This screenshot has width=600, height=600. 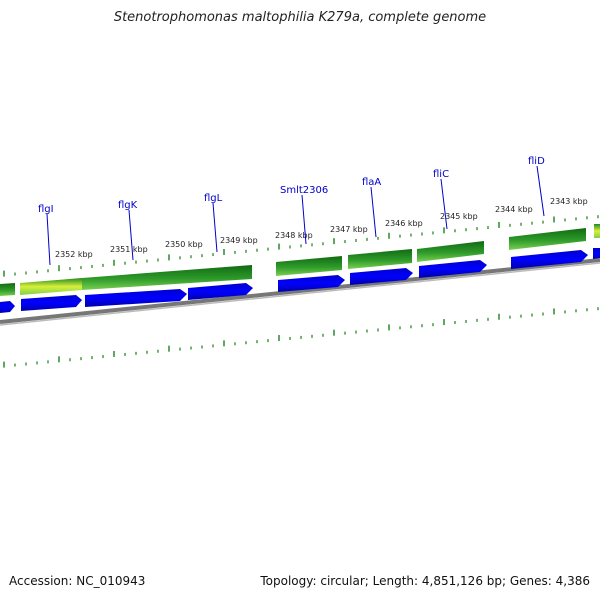 What do you see at coordinates (514, 209) in the screenshot?
I see `kbp-label: 2344 kbp` at bounding box center [514, 209].